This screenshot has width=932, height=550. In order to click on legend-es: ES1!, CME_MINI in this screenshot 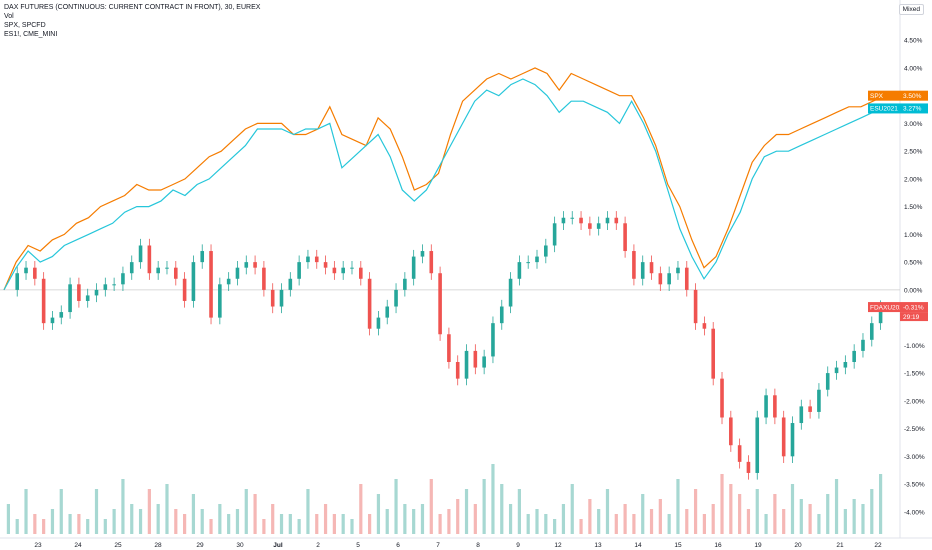, I will do `click(31, 34)`.